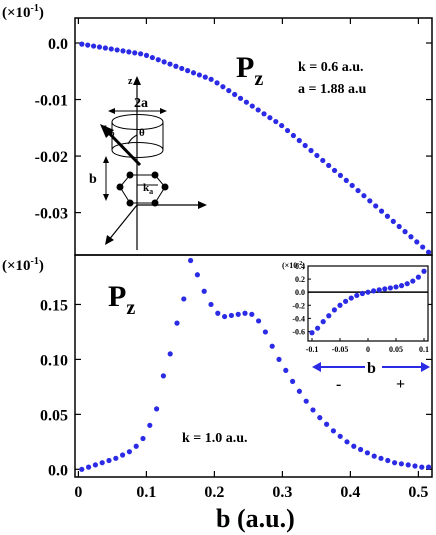  What do you see at coordinates (338, 384) in the screenshot?
I see `inset-legend-minus: -` at bounding box center [338, 384].